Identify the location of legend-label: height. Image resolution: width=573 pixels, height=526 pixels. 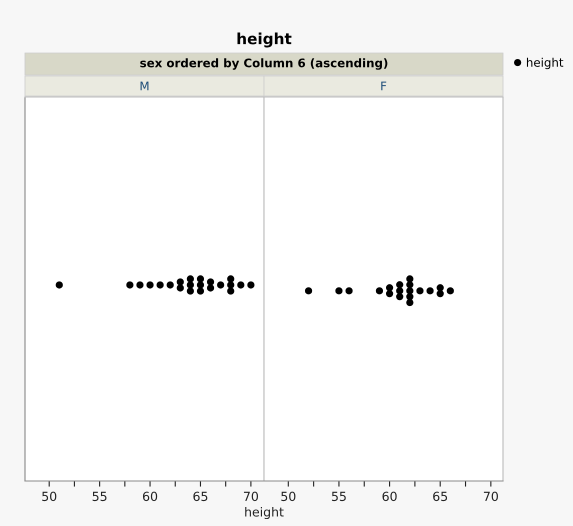
(545, 64).